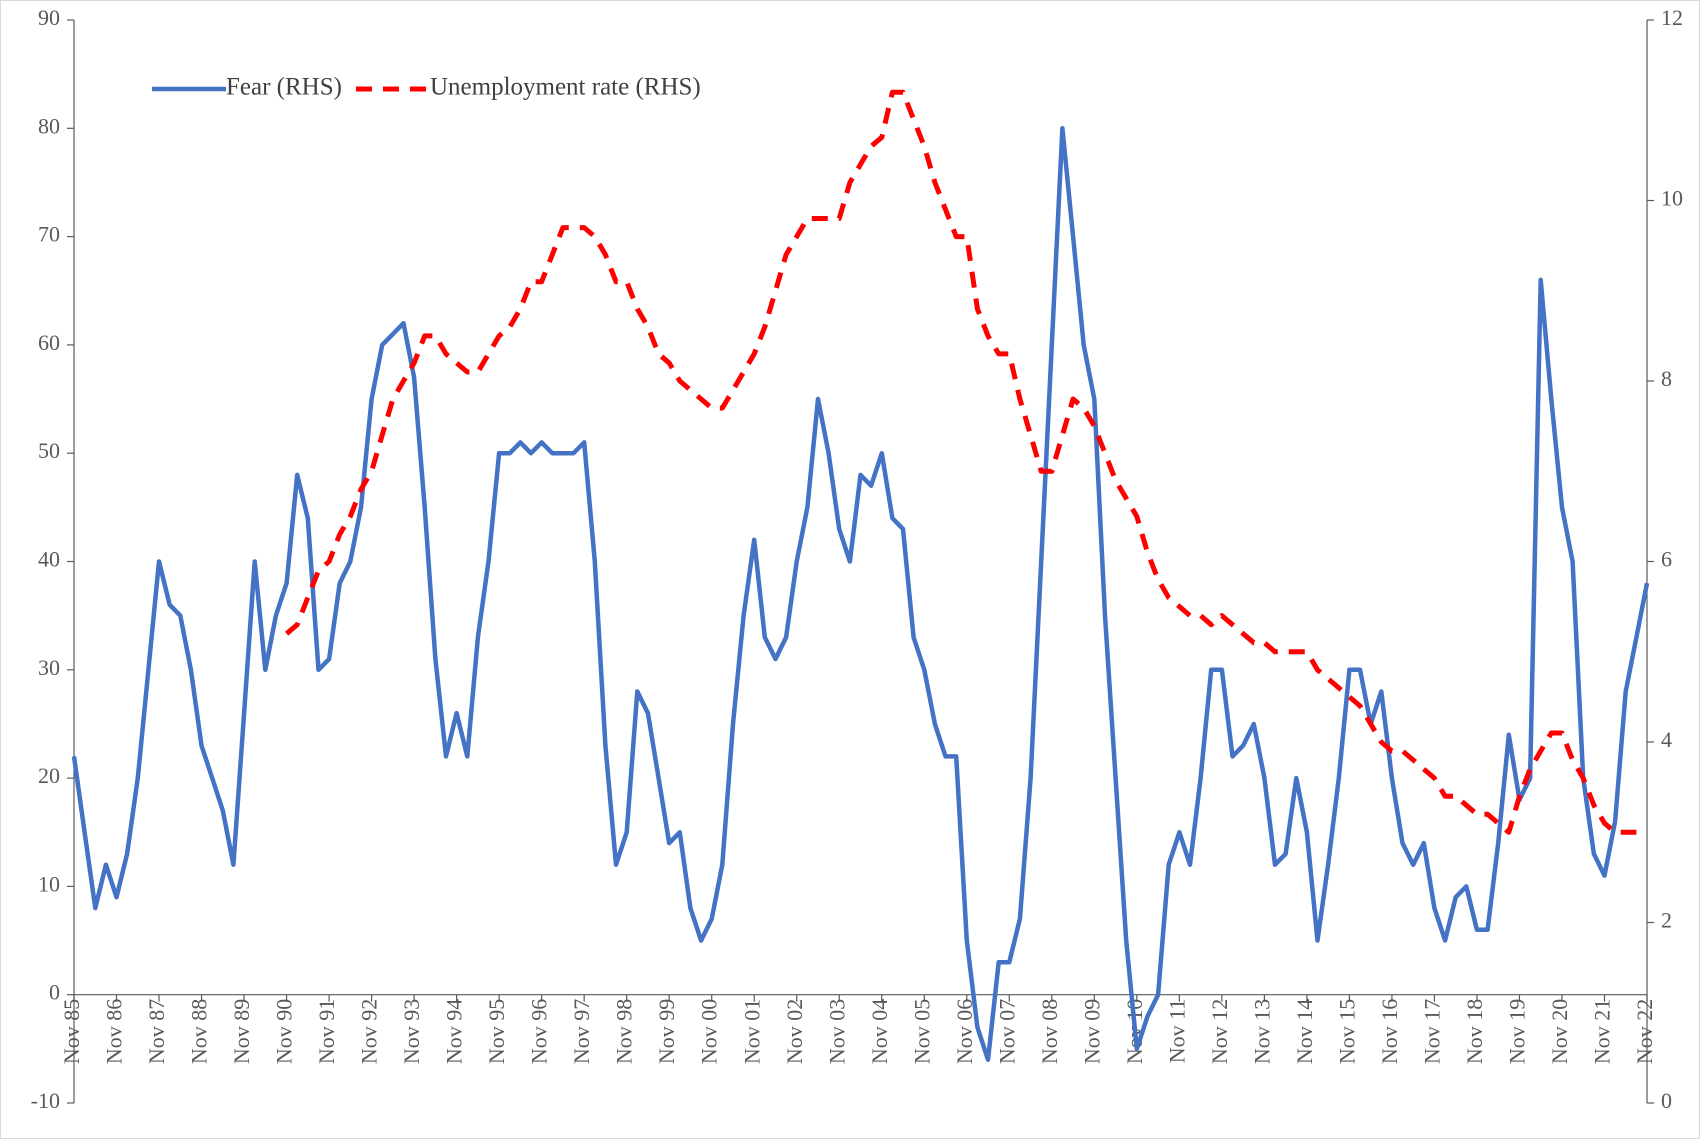 The height and width of the screenshot is (1139, 1700). Describe the element at coordinates (1006, 1031) in the screenshot. I see `x-tick-label: Nov 07` at that location.